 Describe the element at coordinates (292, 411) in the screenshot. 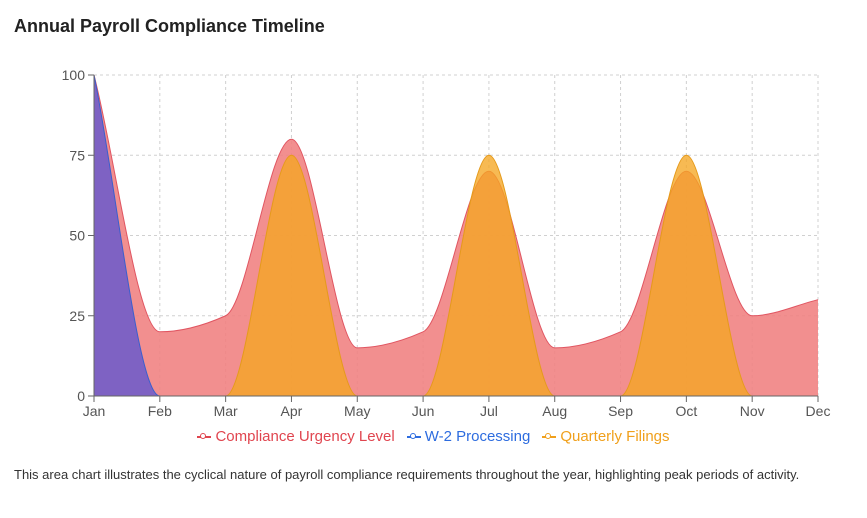

I see `x-tick-label: Apr` at that location.